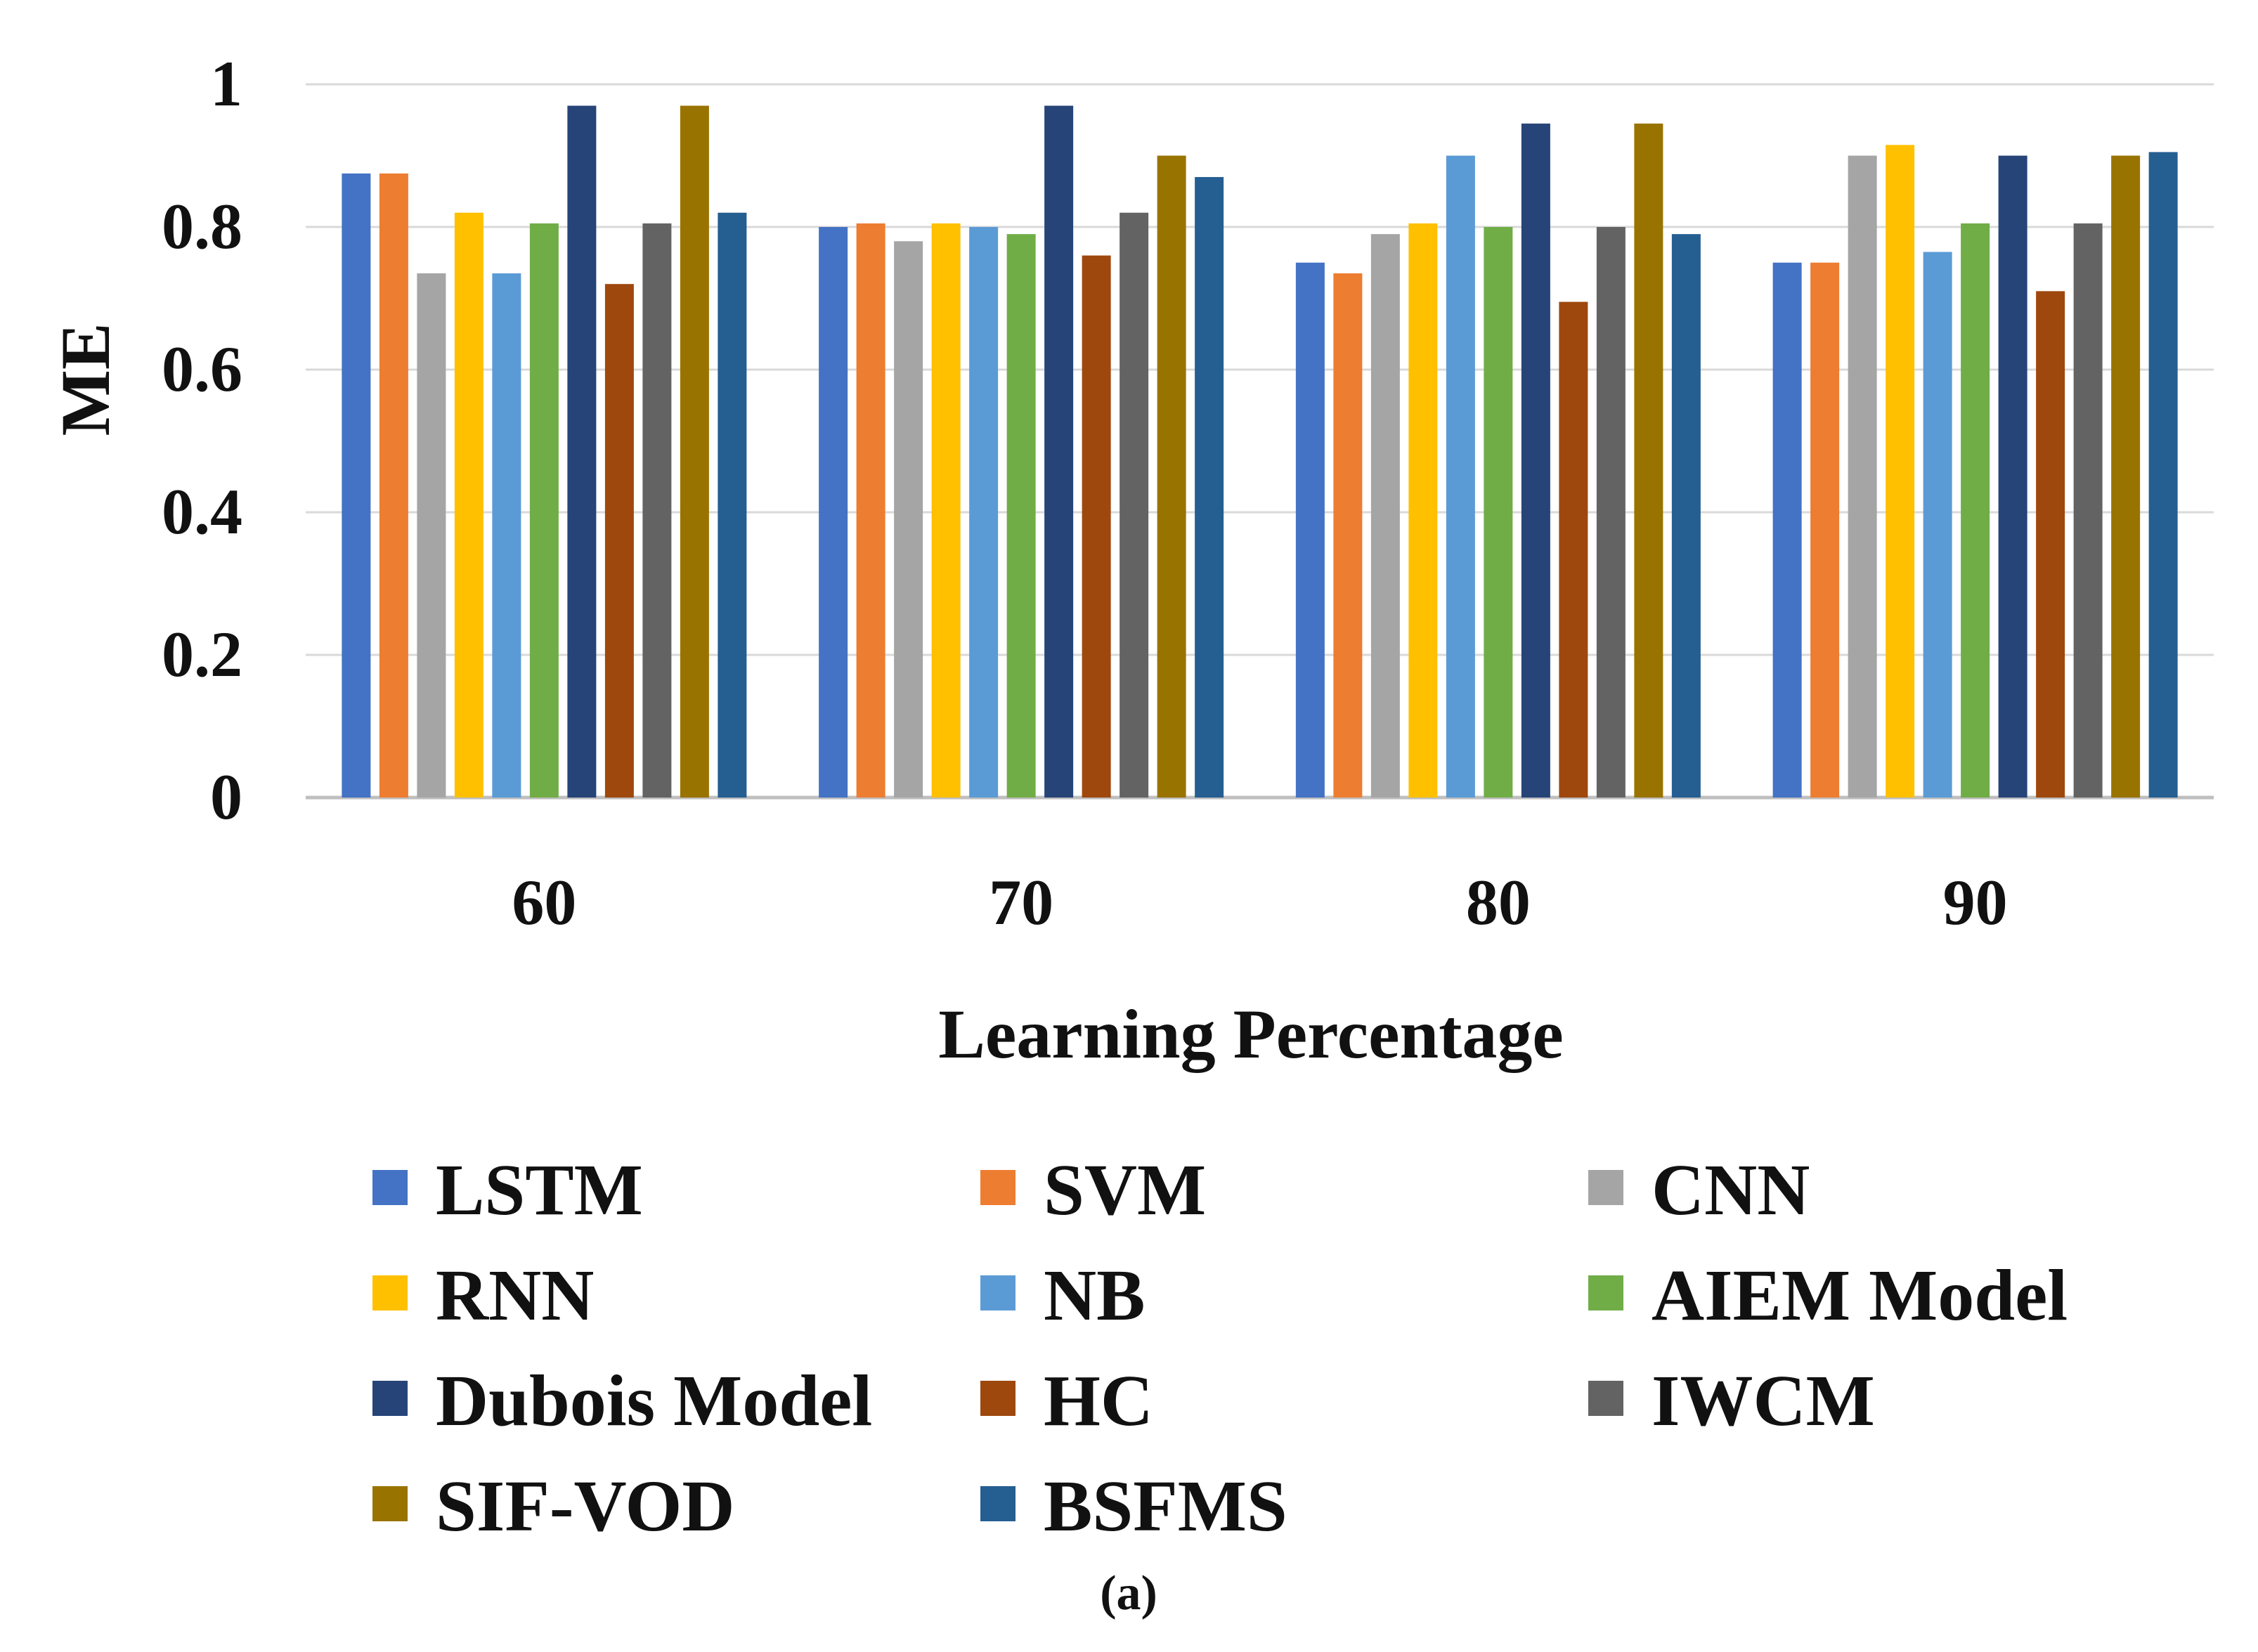 This screenshot has width=2258, height=1652. Describe the element at coordinates (1021, 902) in the screenshot. I see `x-tick-label: 70` at that location.